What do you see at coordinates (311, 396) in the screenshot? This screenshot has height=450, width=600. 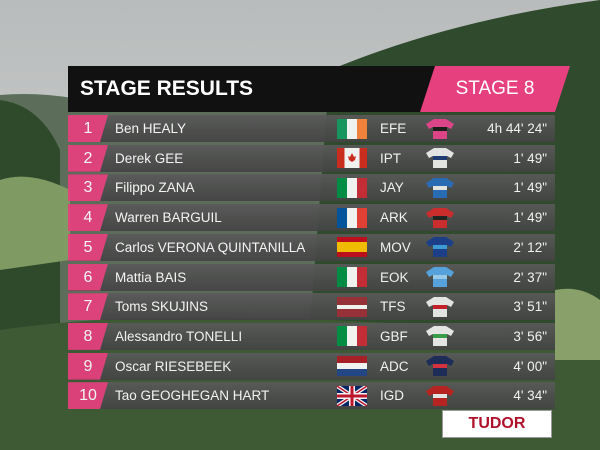 I see `result-row: 10 Tao GEOGHEGAN HART IGD 4' 34"` at bounding box center [311, 396].